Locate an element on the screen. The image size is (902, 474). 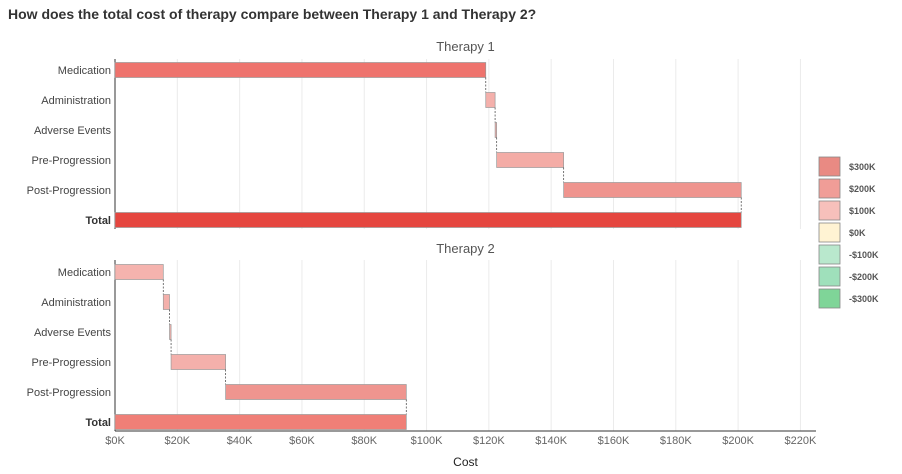
x-tick-label: $20K is located at coordinates (177, 441).